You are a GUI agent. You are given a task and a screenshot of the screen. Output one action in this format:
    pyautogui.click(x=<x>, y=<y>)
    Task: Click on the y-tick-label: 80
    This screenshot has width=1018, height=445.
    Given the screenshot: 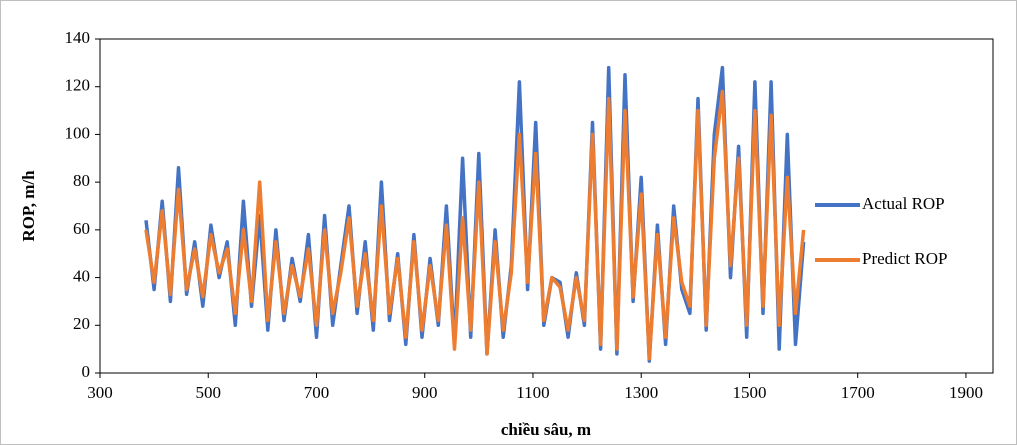 What is the action you would take?
    pyautogui.click(x=81, y=180)
    